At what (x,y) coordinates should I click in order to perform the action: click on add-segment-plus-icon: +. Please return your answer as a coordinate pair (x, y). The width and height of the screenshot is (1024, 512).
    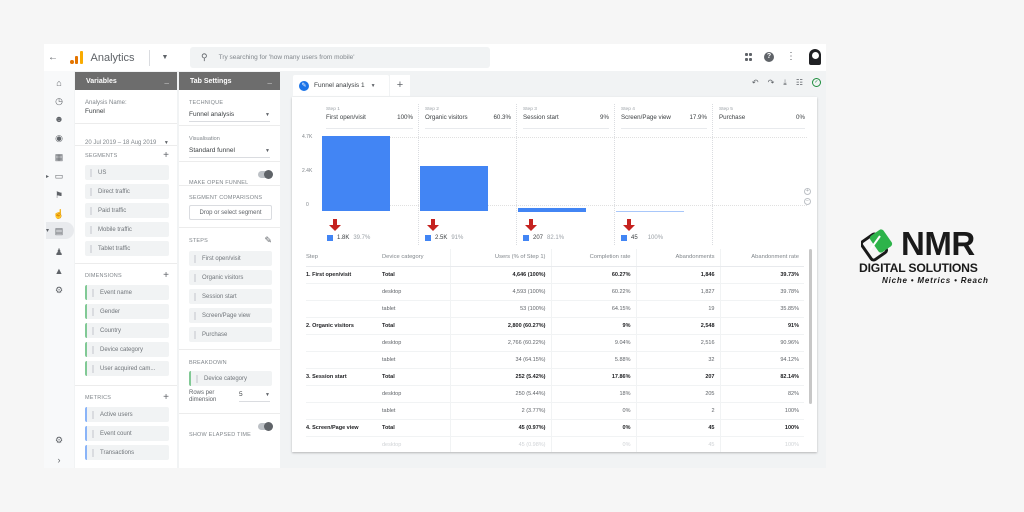
    Looking at the image, I should click on (166, 155).